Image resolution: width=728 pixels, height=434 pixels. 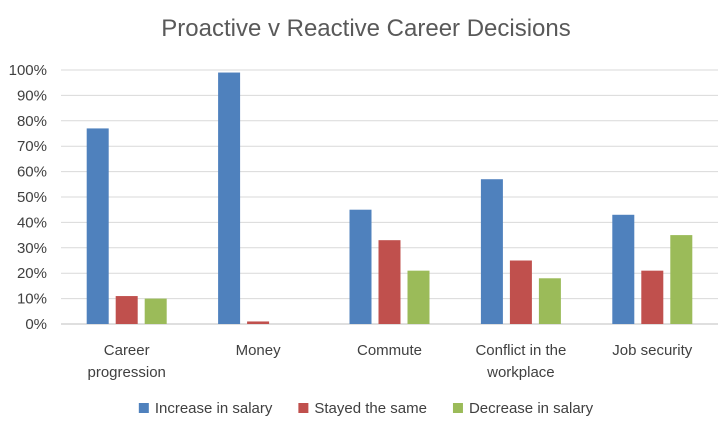 What do you see at coordinates (214, 408) in the screenshot?
I see `legend-label: Increase in salary` at bounding box center [214, 408].